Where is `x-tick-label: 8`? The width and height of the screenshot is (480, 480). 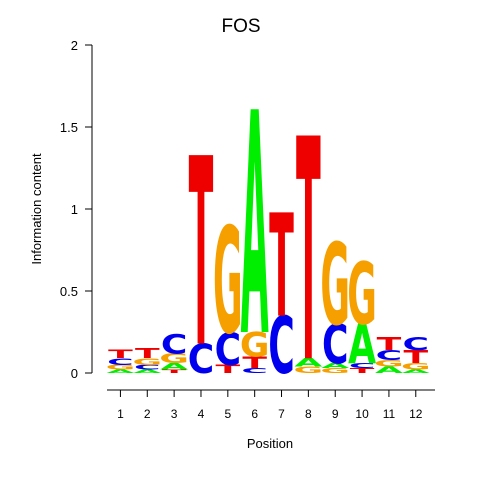
x-tick-label: 8 is located at coordinates (308, 414).